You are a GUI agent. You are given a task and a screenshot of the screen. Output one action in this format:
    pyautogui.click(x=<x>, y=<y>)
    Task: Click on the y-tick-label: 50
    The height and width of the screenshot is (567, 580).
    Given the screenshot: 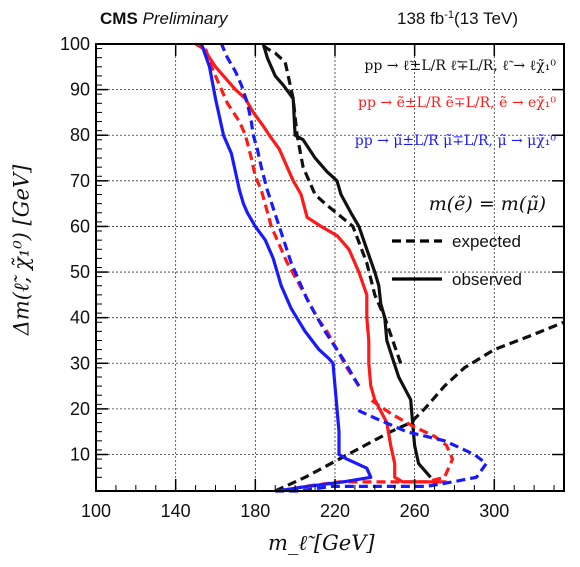 What is the action you would take?
    pyautogui.click(x=80, y=272)
    